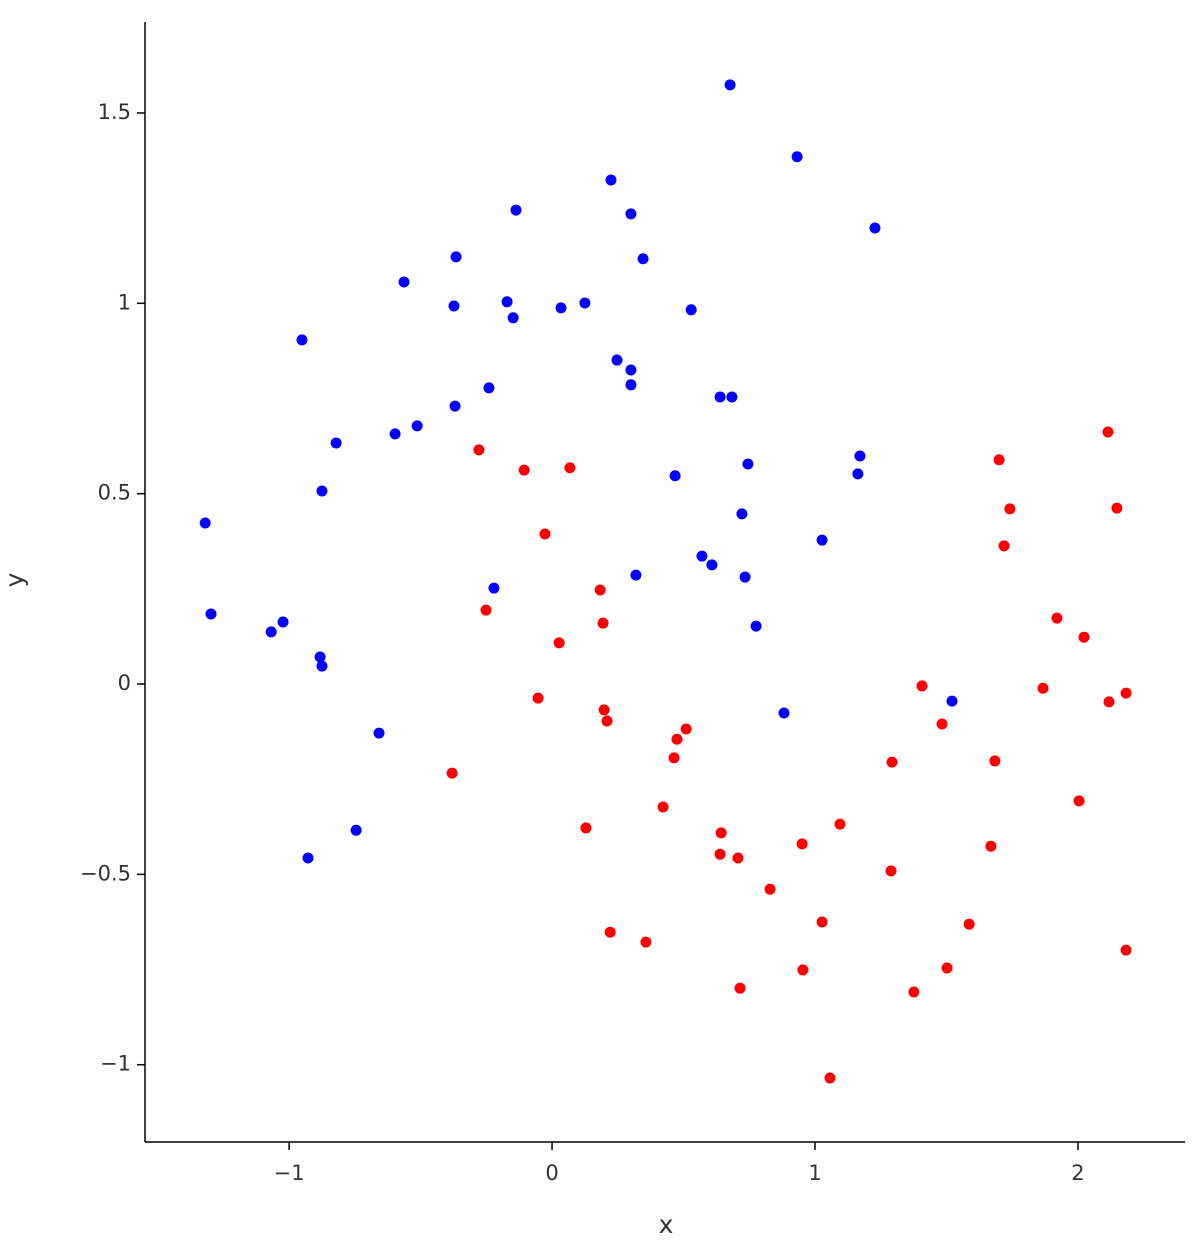  What do you see at coordinates (551, 1173) in the screenshot?
I see `x-tick-label: 0` at bounding box center [551, 1173].